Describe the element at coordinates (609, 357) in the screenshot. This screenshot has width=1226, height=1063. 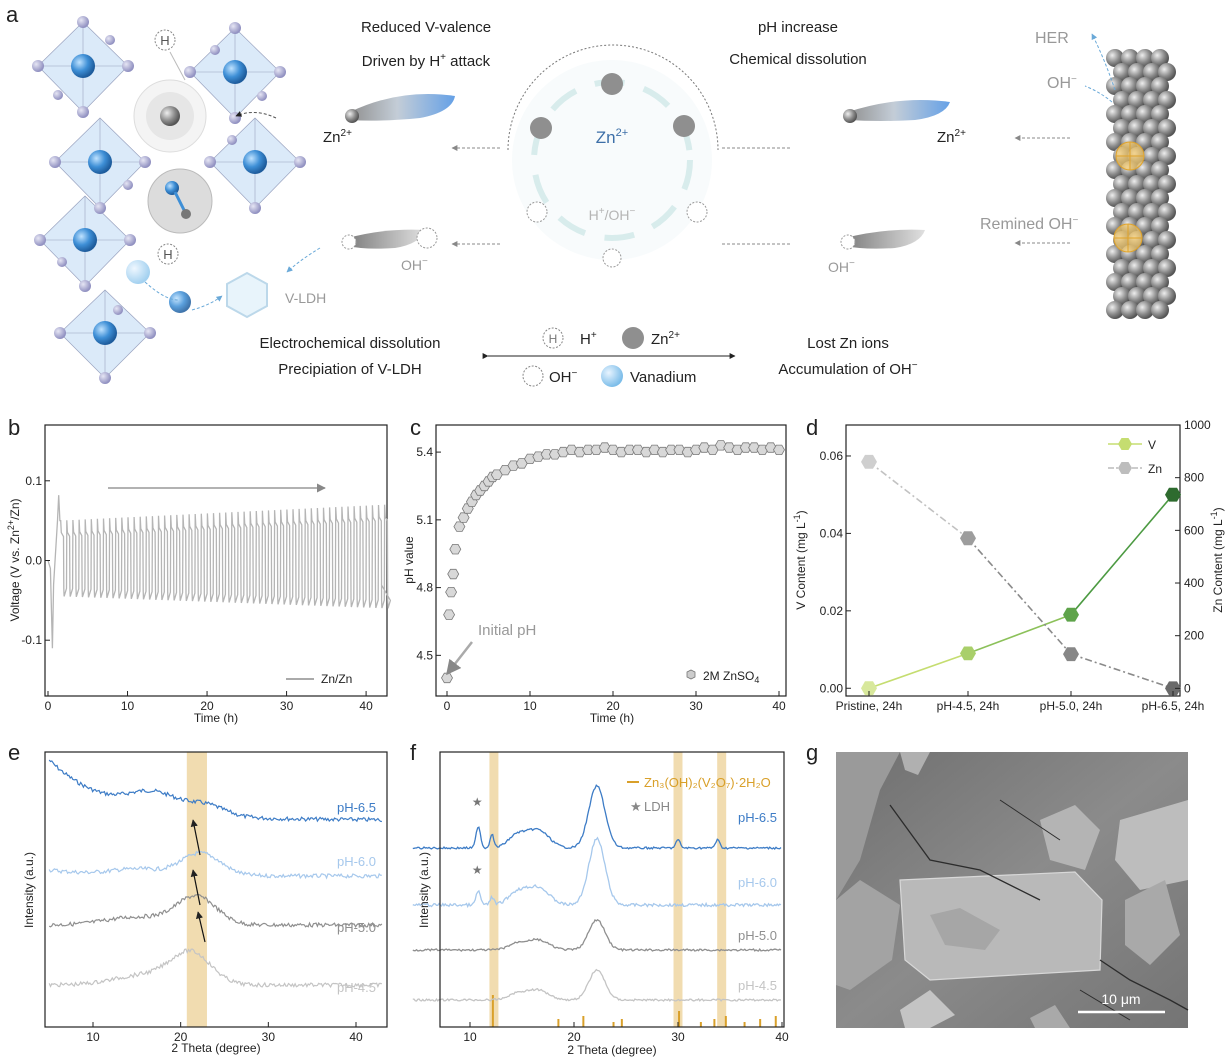
I see `panel-a-legend: H H+ Zn2+ OH− Vanadium` at that location.